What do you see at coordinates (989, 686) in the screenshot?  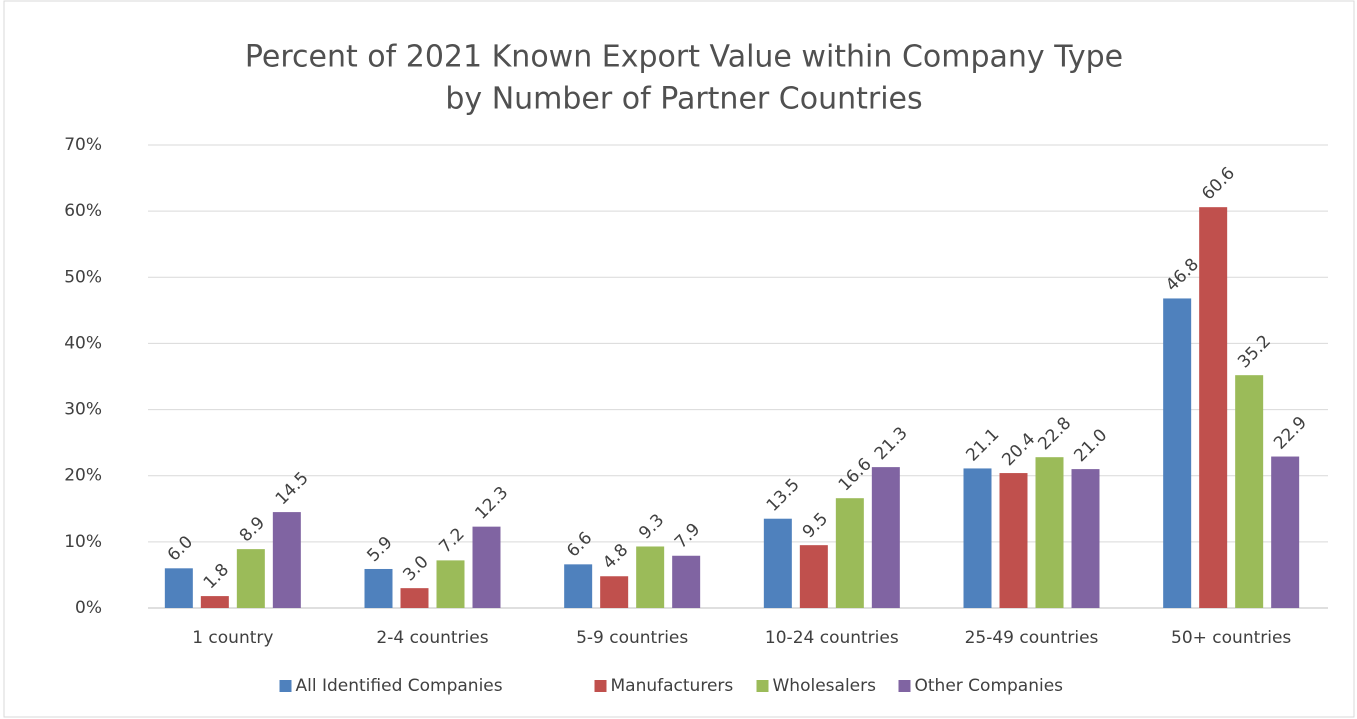 I see `legend-label: Other Companies` at bounding box center [989, 686].